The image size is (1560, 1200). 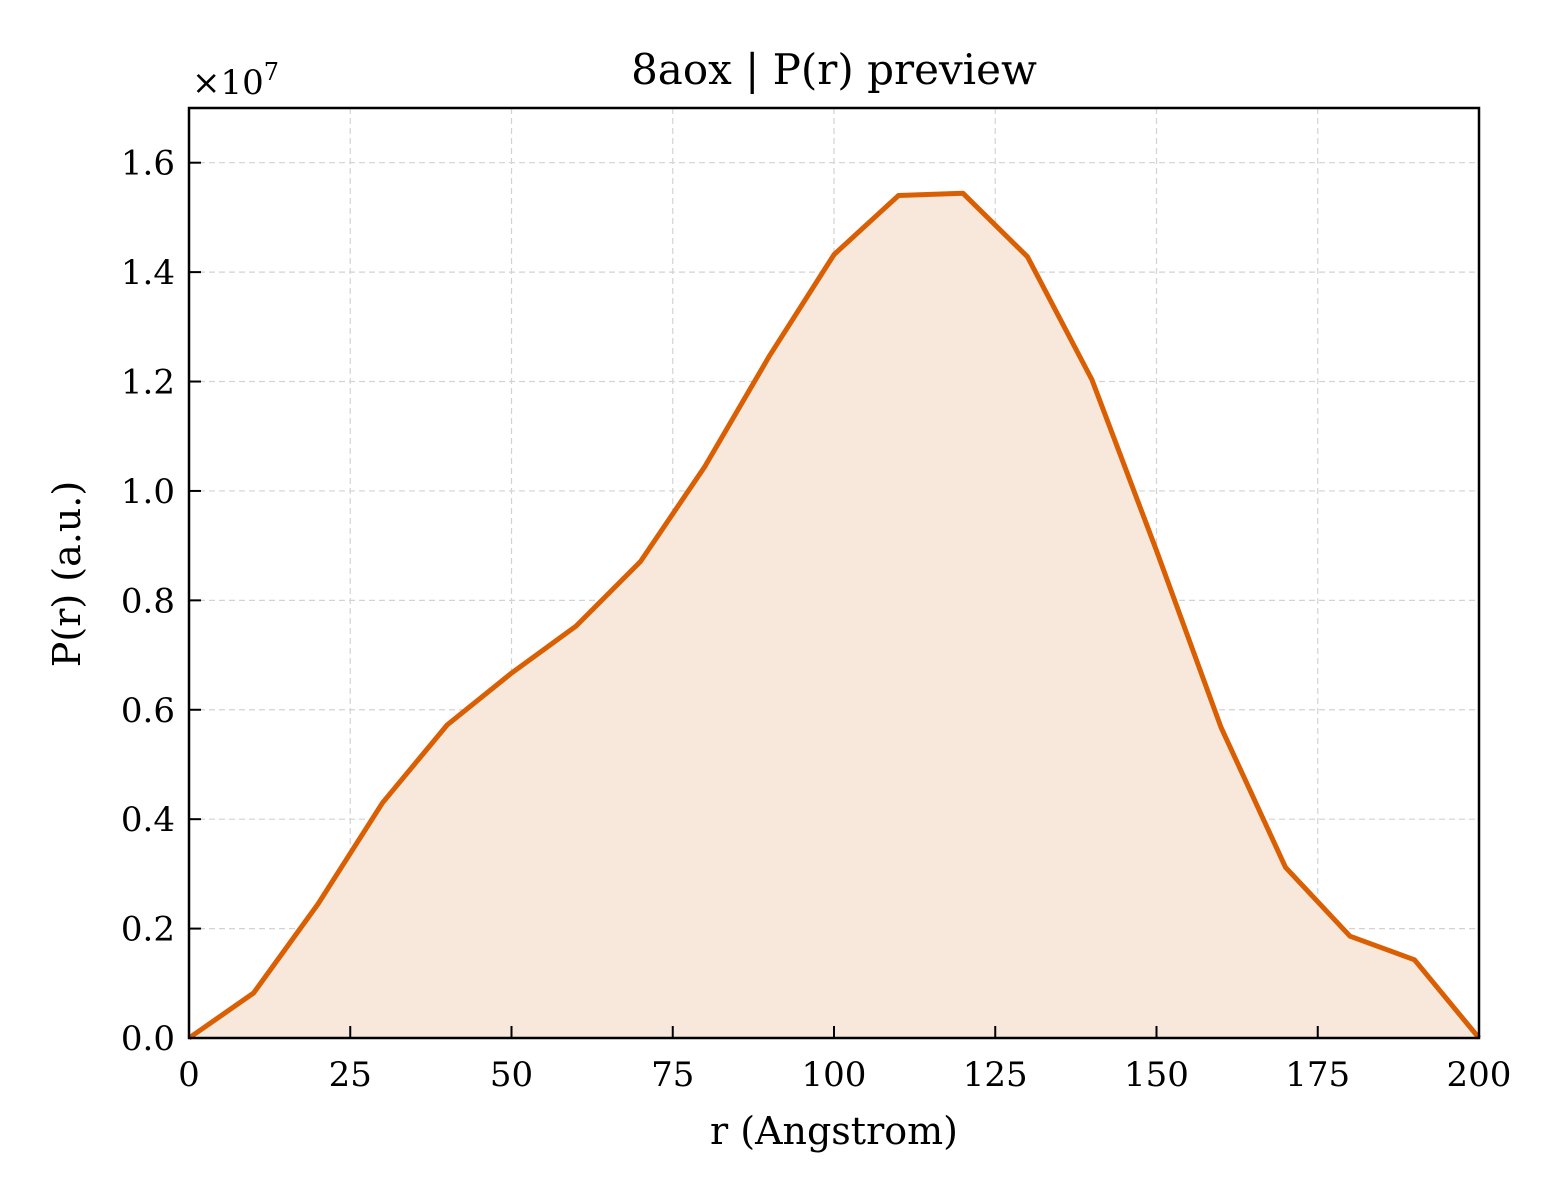 I want to click on y-tick-label-2: 0.4, so click(x=148, y=820).